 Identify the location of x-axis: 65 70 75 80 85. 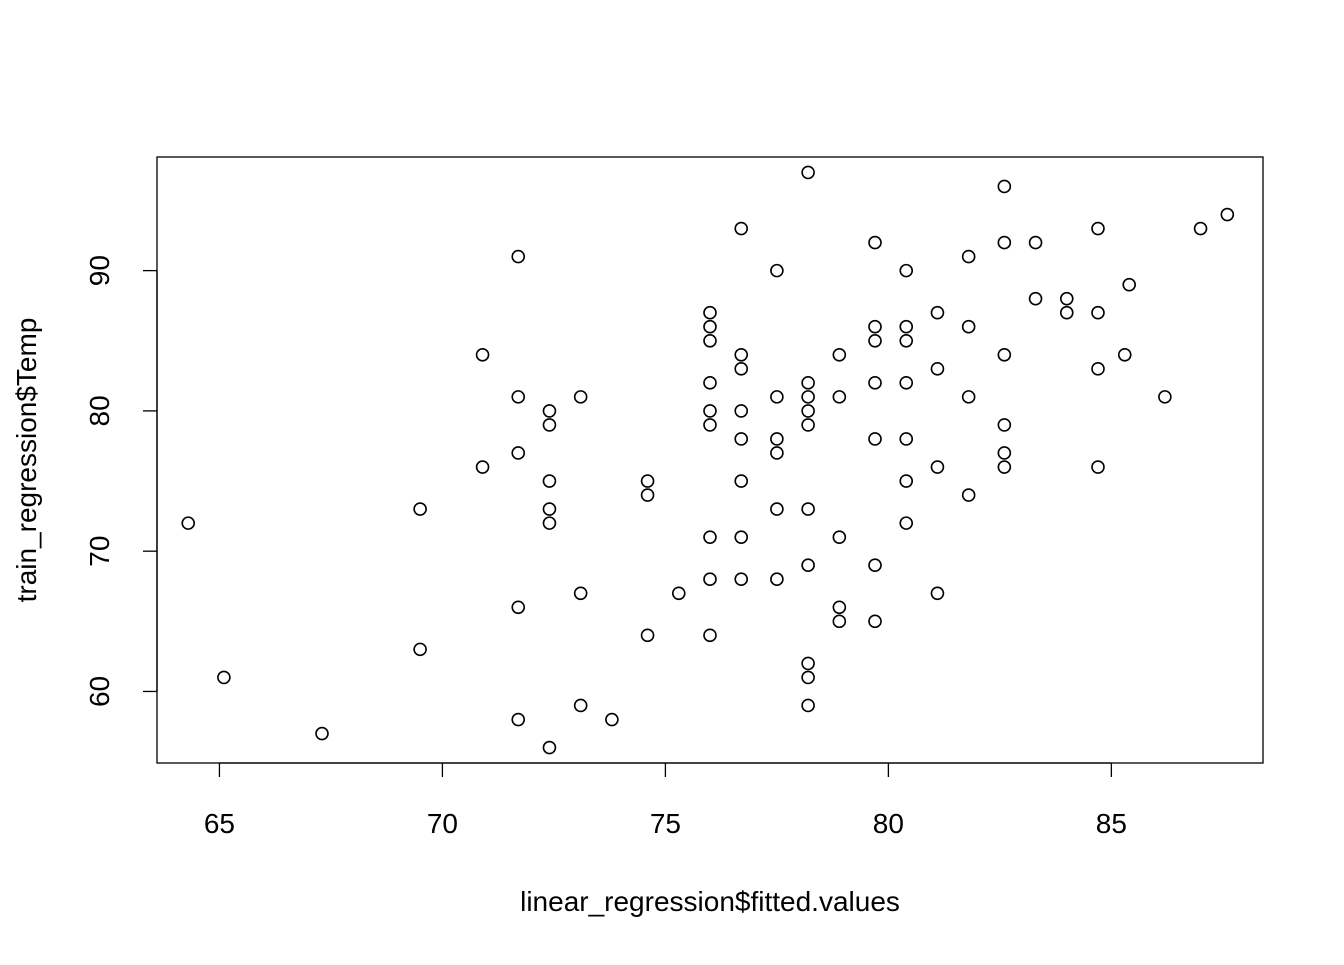
(665, 800).